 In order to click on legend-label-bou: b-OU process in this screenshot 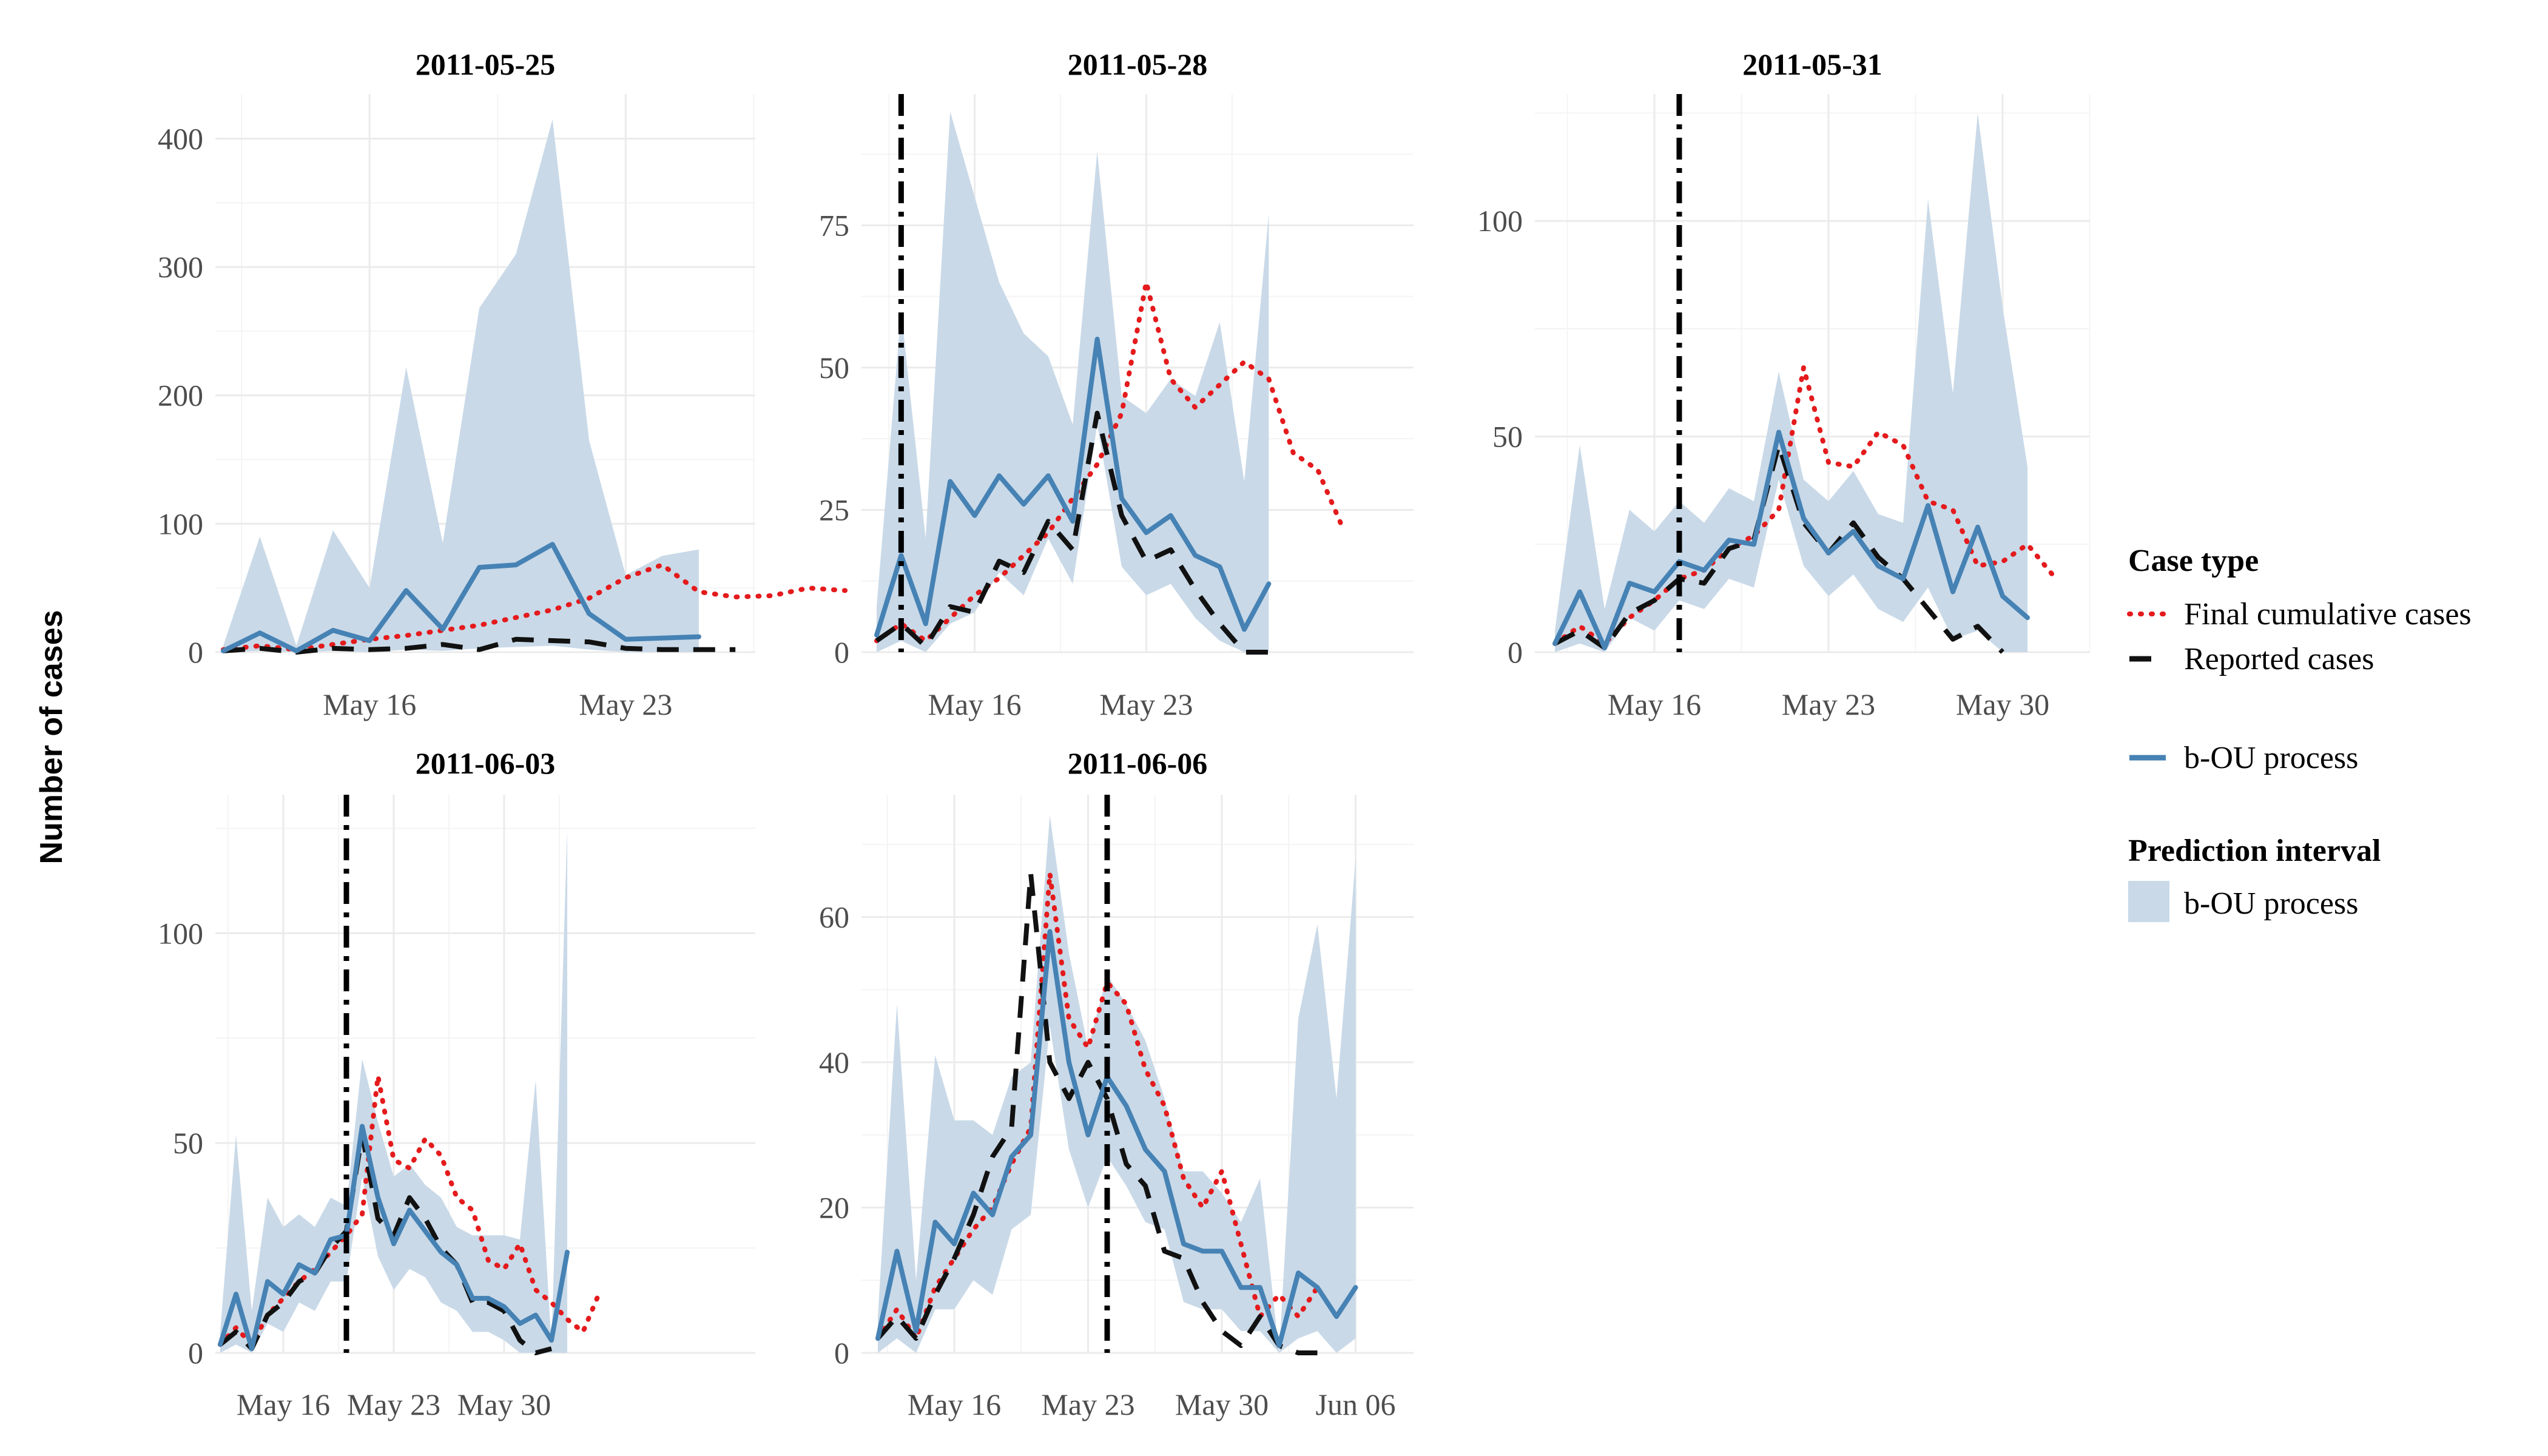, I will do `click(2271, 758)`.